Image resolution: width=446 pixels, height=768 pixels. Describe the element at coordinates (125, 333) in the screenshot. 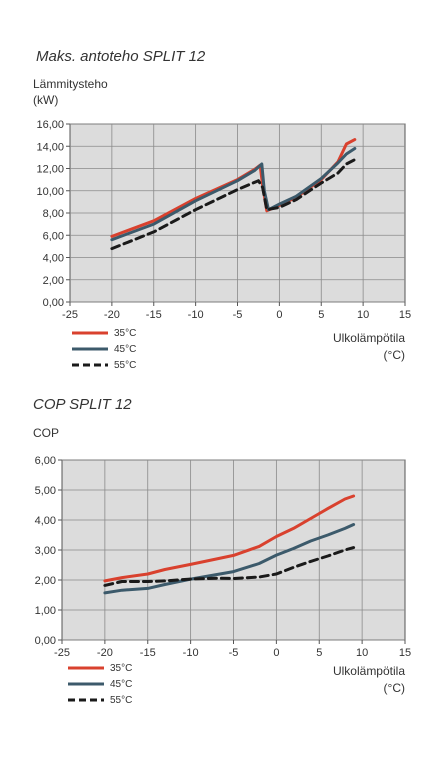

I see `chart1-legend-label: 35°C` at that location.